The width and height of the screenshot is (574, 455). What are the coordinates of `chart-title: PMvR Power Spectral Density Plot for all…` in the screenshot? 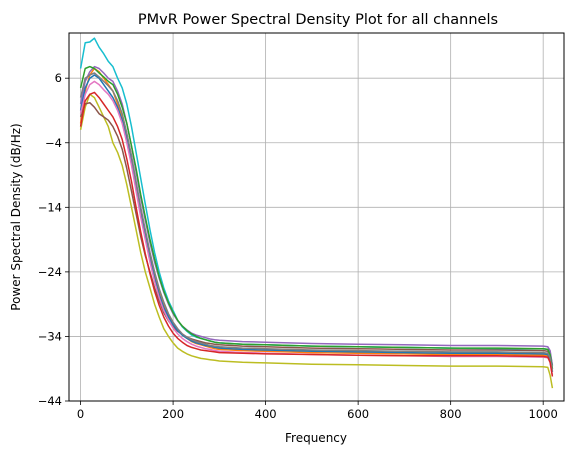 It's located at (318, 20).